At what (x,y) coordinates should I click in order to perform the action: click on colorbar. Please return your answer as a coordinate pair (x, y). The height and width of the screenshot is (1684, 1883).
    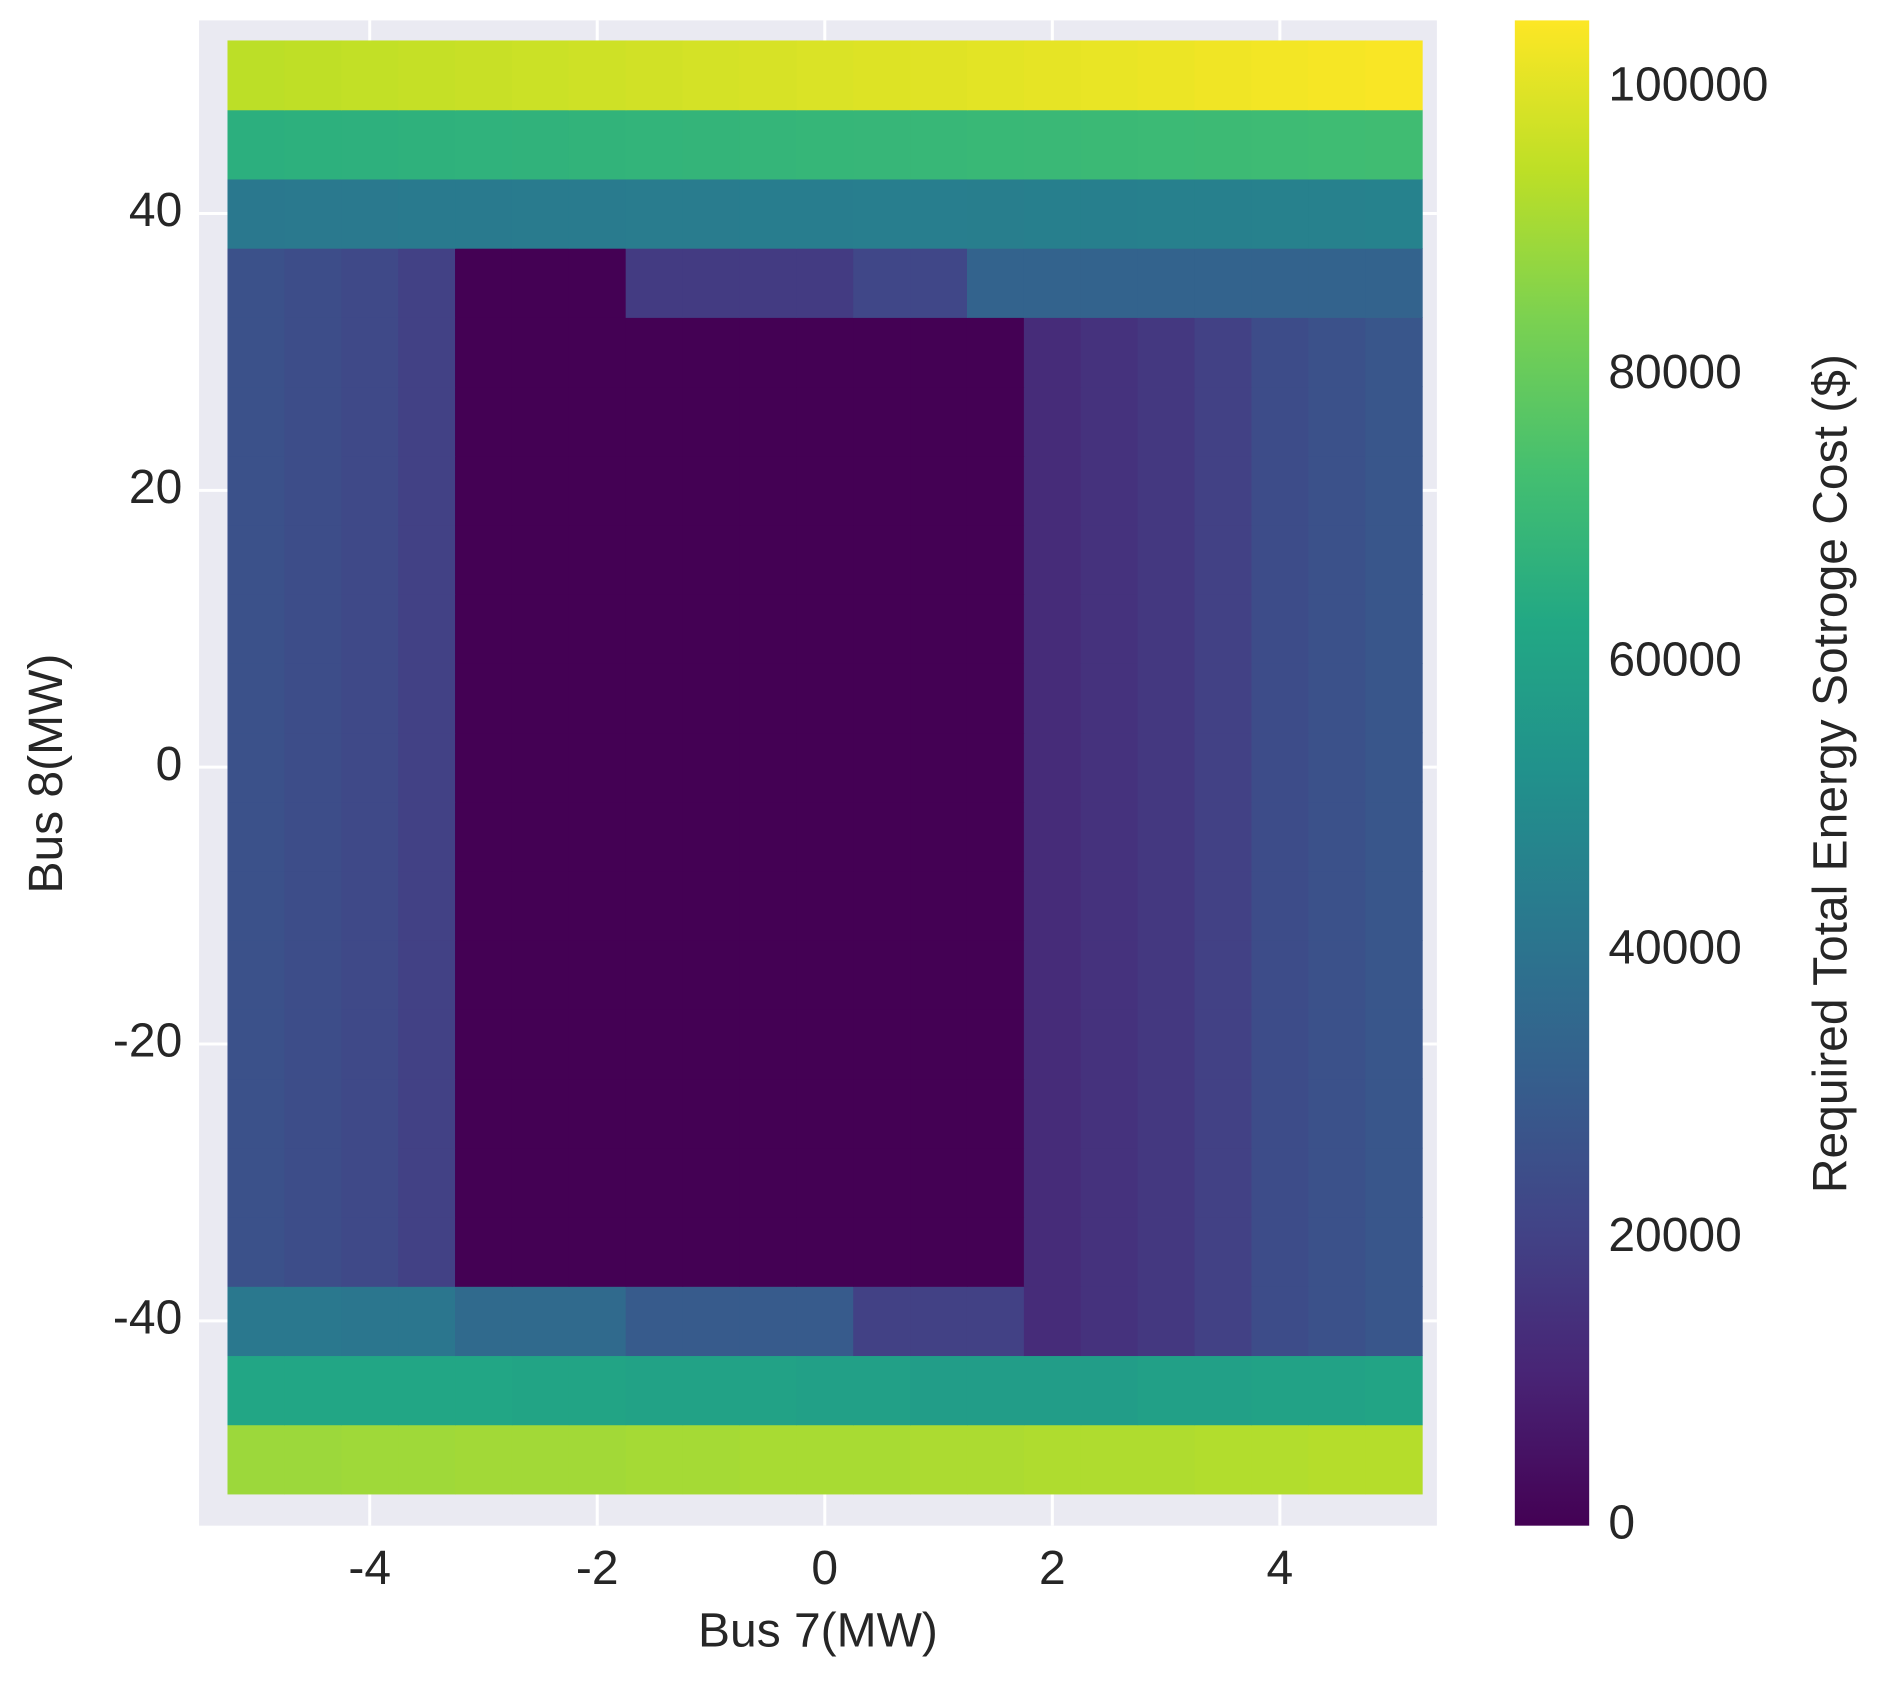
    Looking at the image, I should click on (1552, 773).